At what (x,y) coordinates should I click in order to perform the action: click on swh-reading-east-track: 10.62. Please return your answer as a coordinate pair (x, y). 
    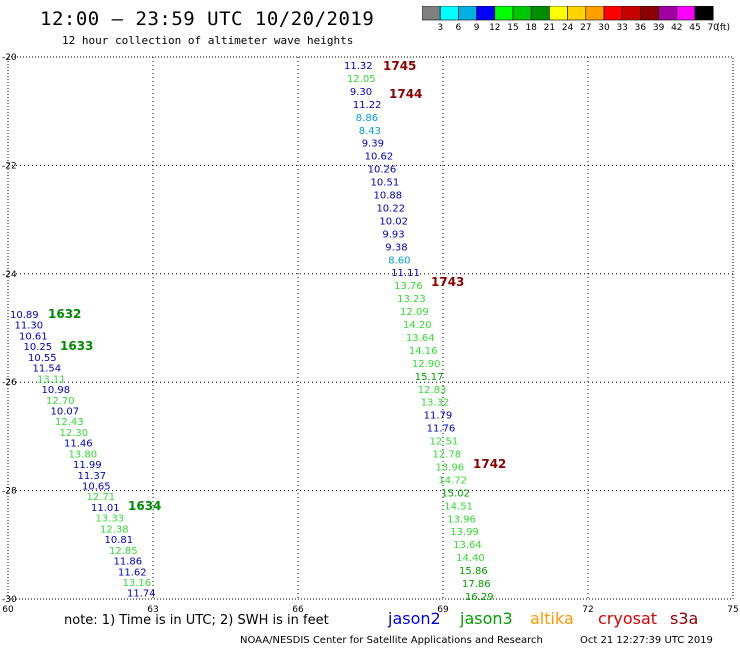
    Looking at the image, I should click on (379, 157).